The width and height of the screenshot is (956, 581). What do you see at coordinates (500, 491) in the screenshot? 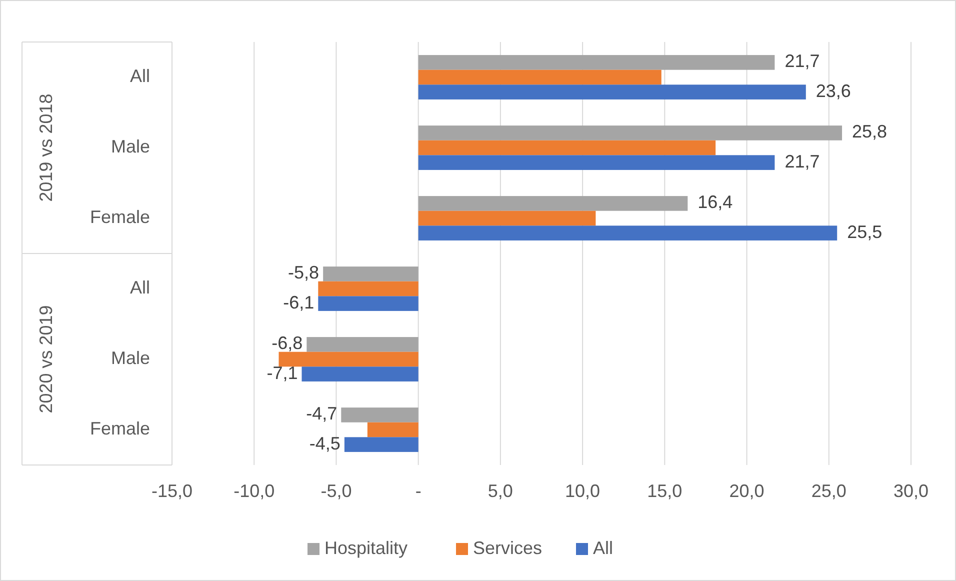
I see `x-tick-label: 5,0` at bounding box center [500, 491].